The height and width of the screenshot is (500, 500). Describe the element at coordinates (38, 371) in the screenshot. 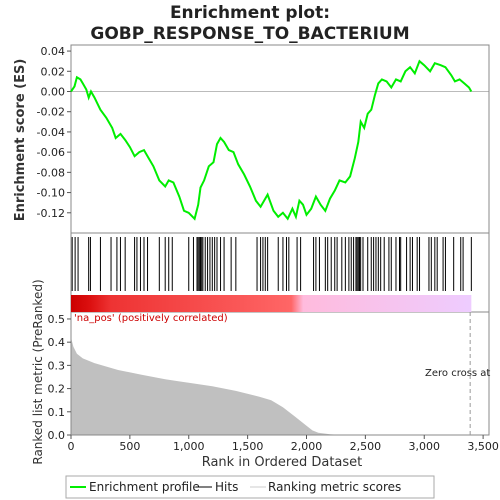

I see `y-axis-label: Ranked list metric (PreRanked)` at that location.